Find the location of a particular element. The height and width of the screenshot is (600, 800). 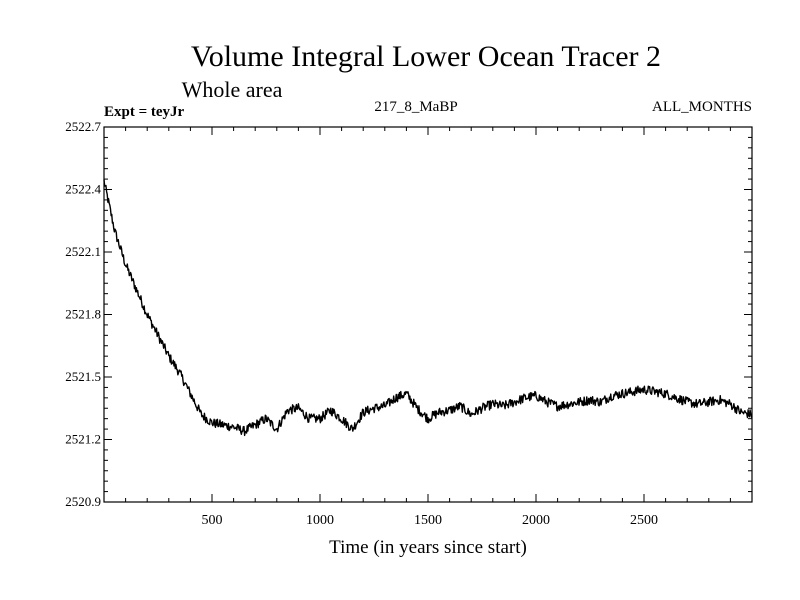

y-tick-label: 2522.1 is located at coordinates (83, 251).